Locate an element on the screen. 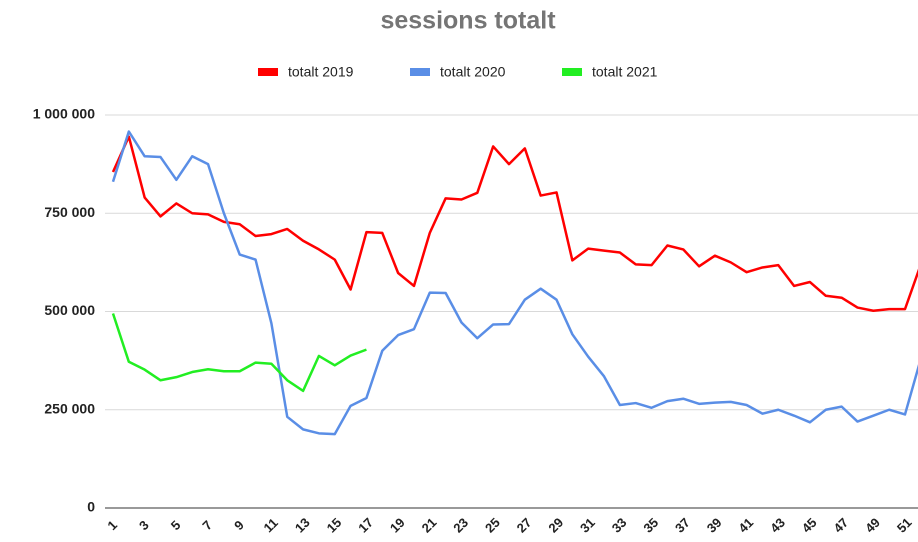  x-tick-label: 29 is located at coordinates (555, 525).